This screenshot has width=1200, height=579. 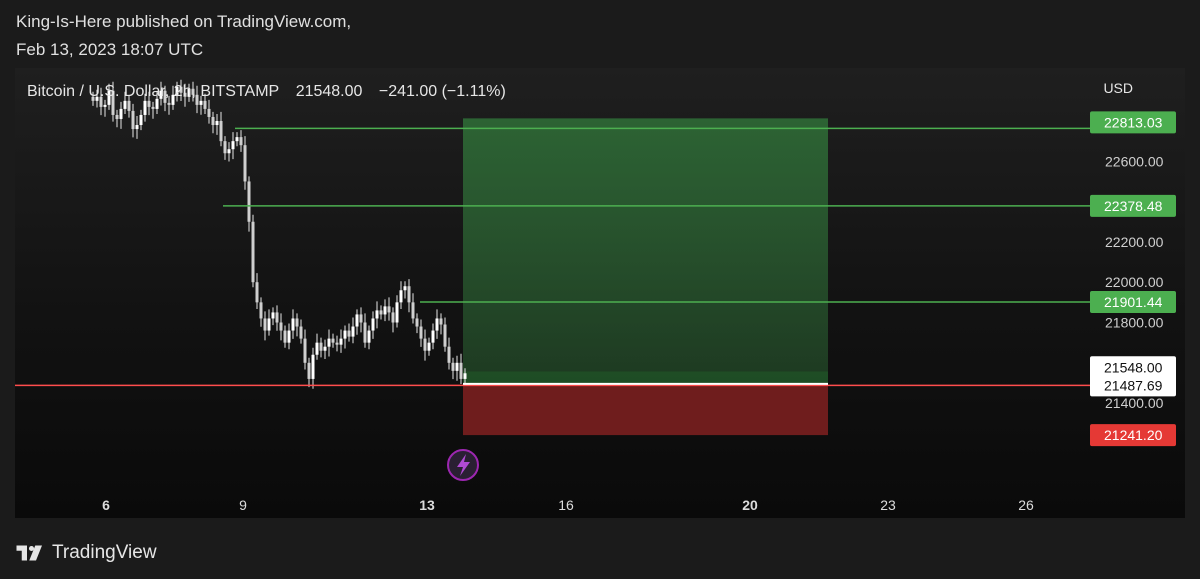 I want to click on x-tick-label: 16, so click(x=566, y=505).